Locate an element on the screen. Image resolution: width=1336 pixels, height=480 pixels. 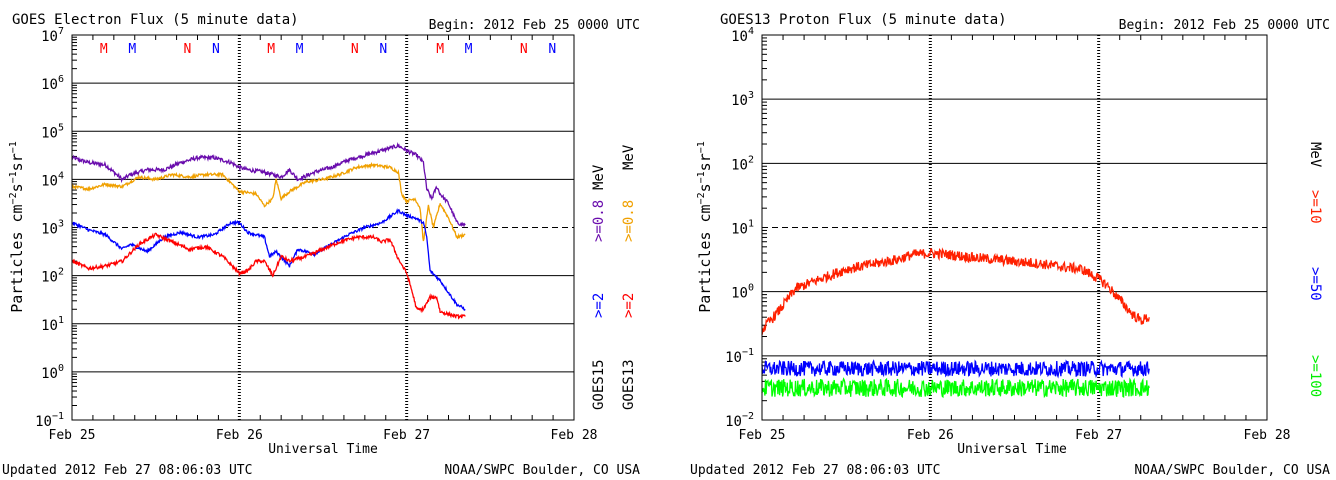
legend-goes13-low: >=2 is located at coordinates (629, 305).